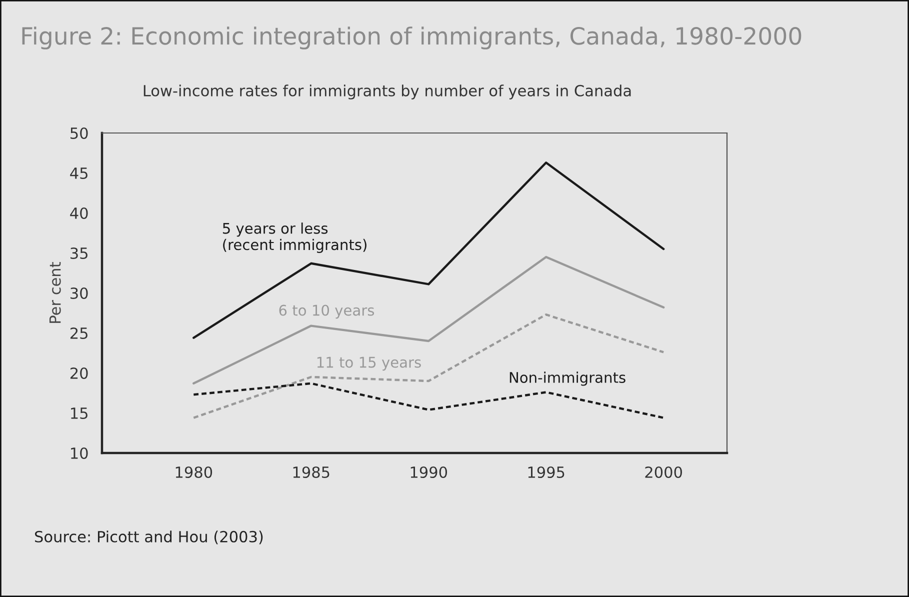 The image size is (909, 597). I want to click on series-label: Non-immigrants, so click(568, 379).